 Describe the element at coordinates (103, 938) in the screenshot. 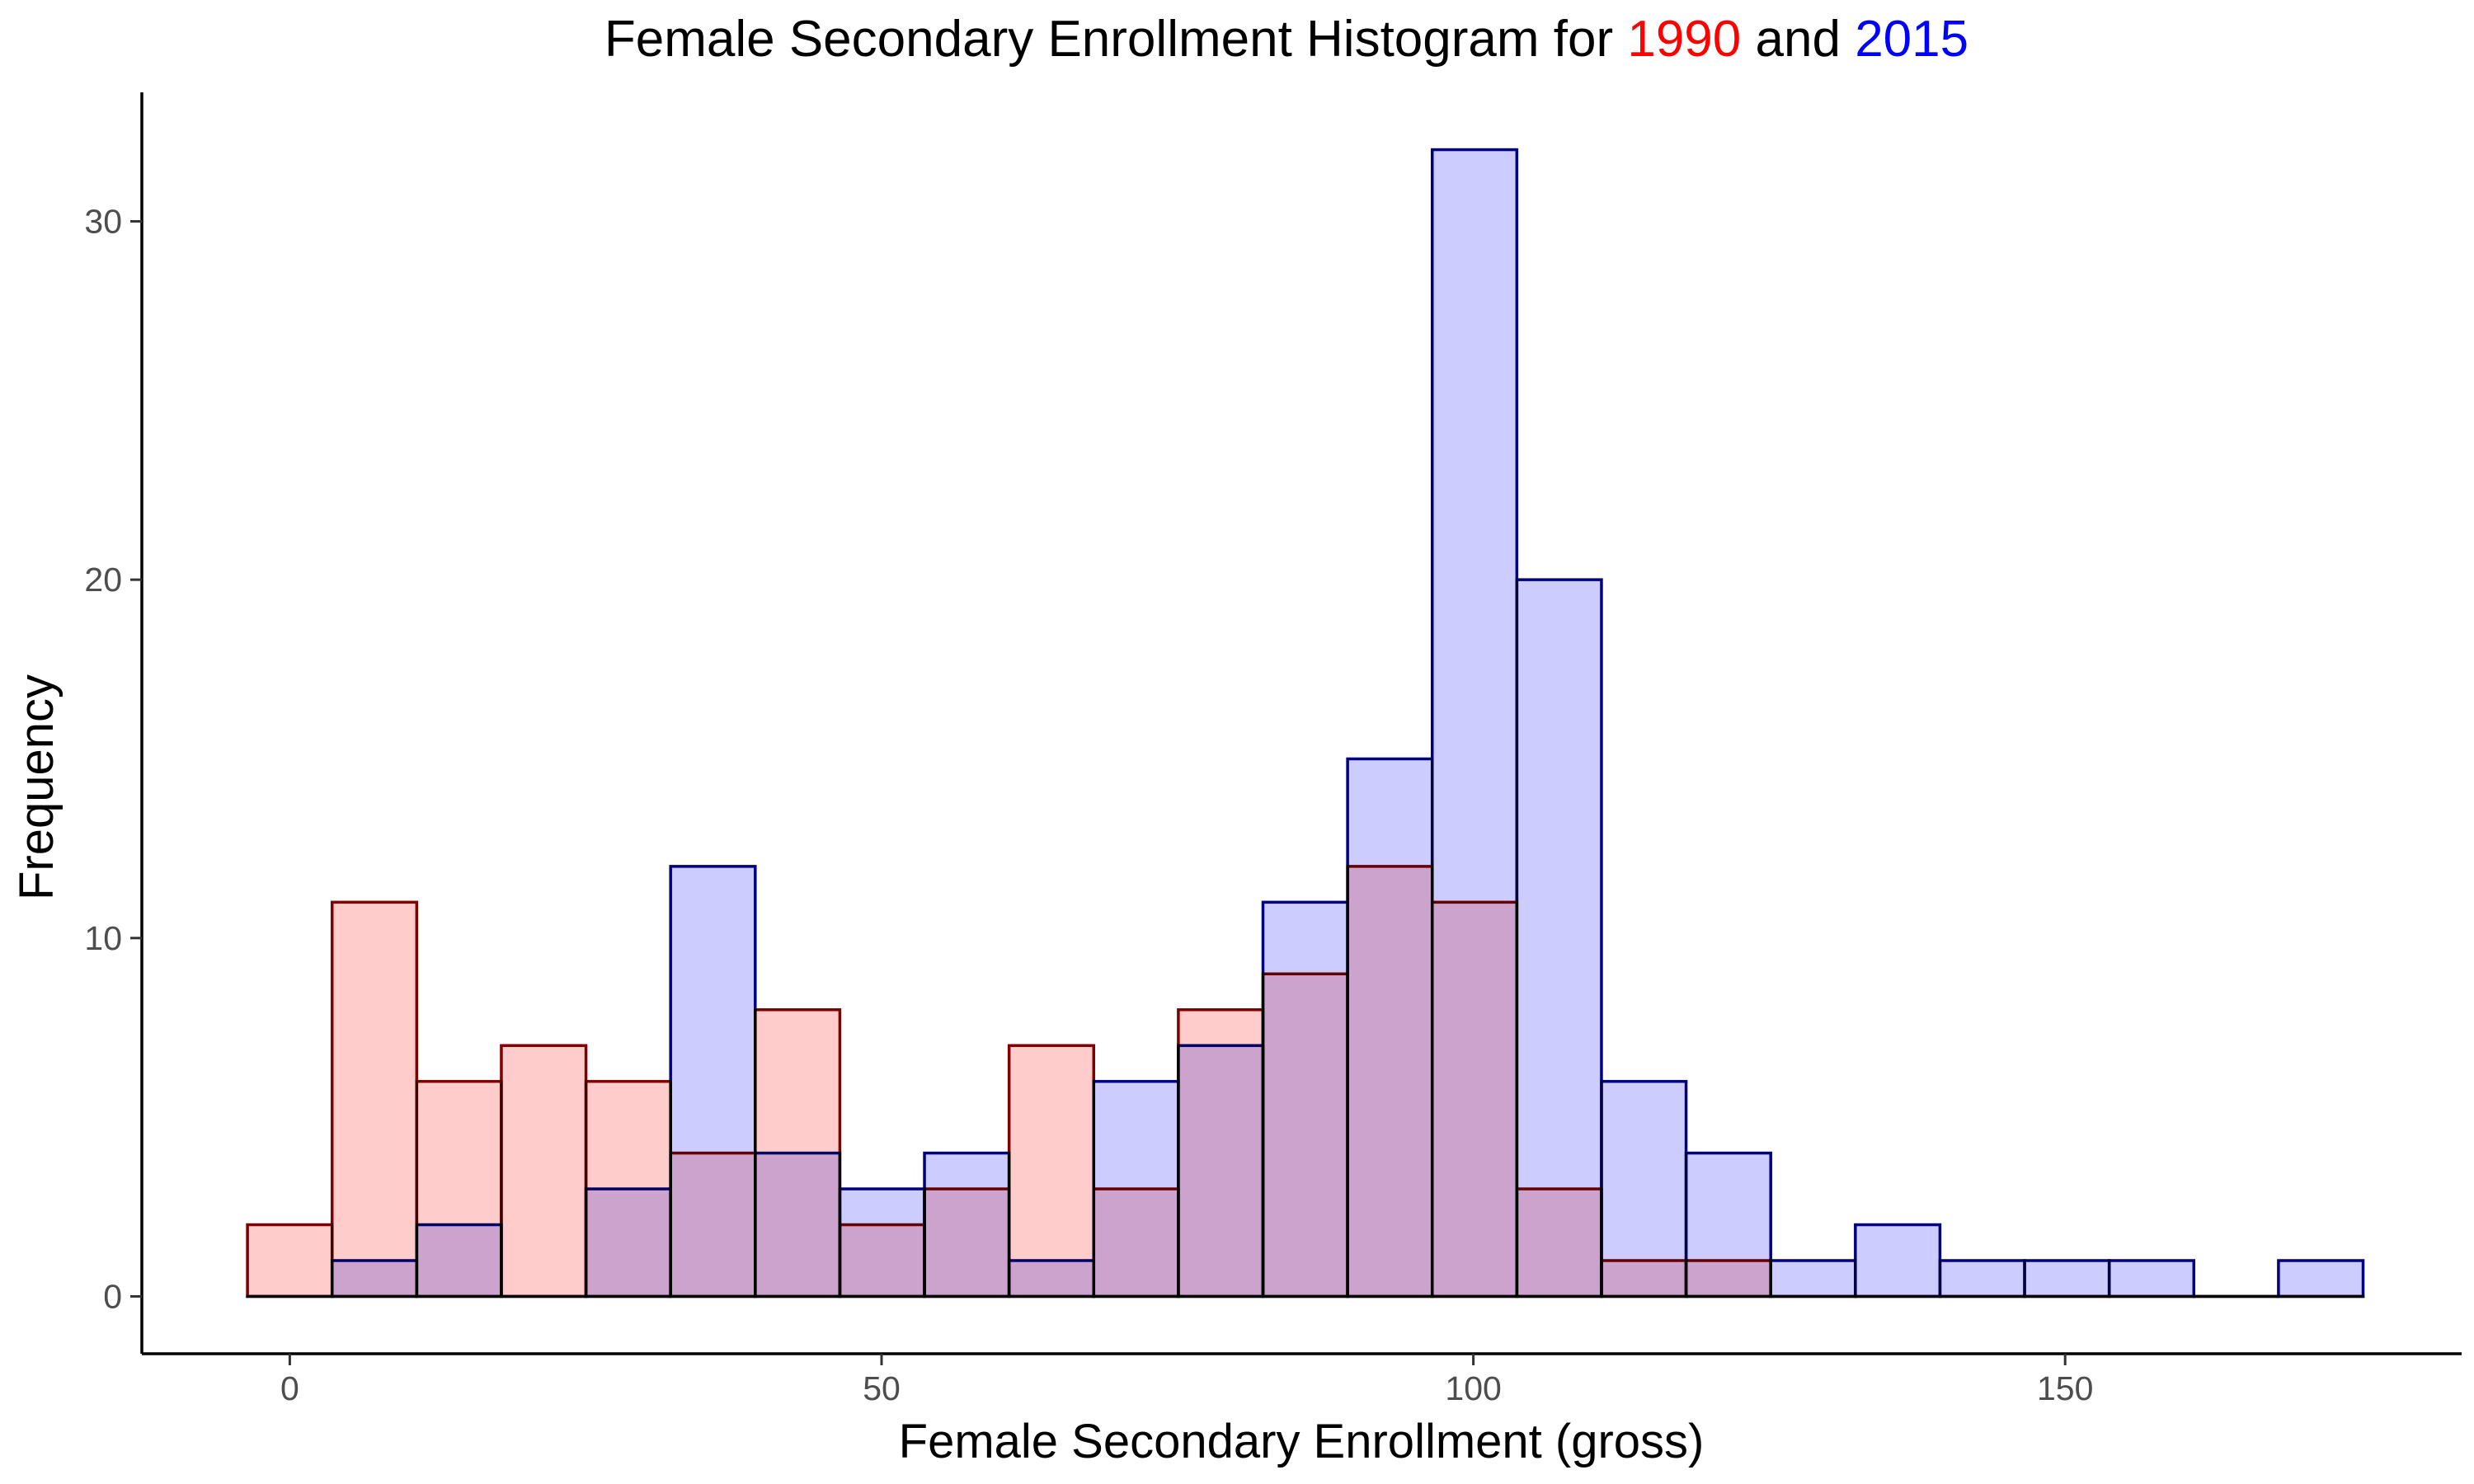

I see `y-tick-label: 10` at that location.